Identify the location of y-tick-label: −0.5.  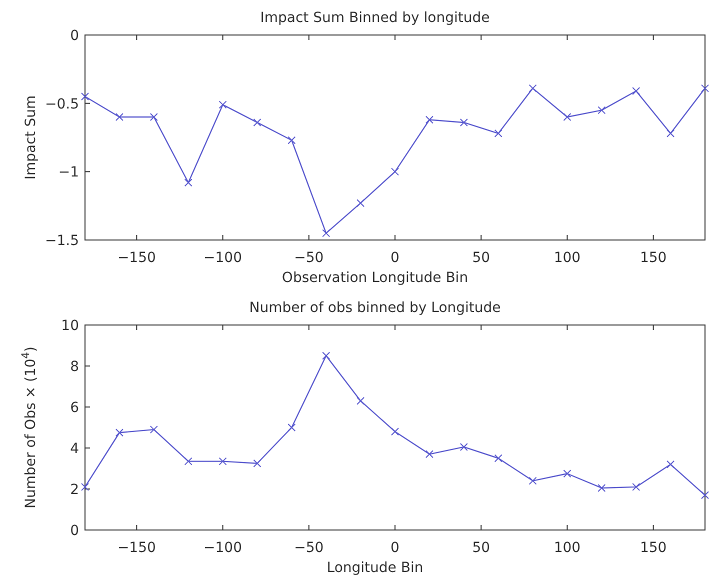
(62, 104).